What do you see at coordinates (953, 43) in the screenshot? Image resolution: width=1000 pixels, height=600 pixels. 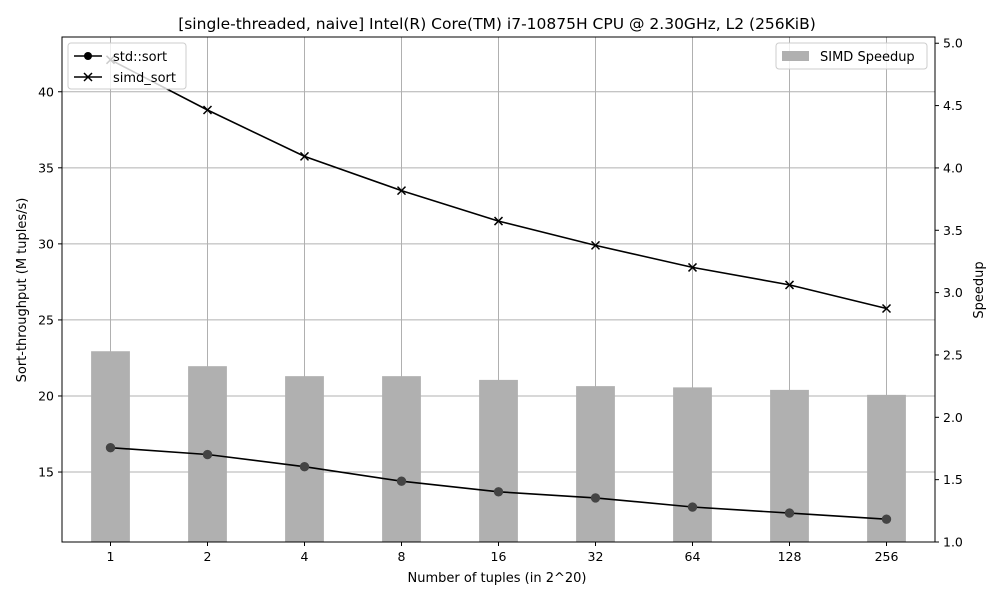 I see `y2-tick-label: 5.0` at bounding box center [953, 43].